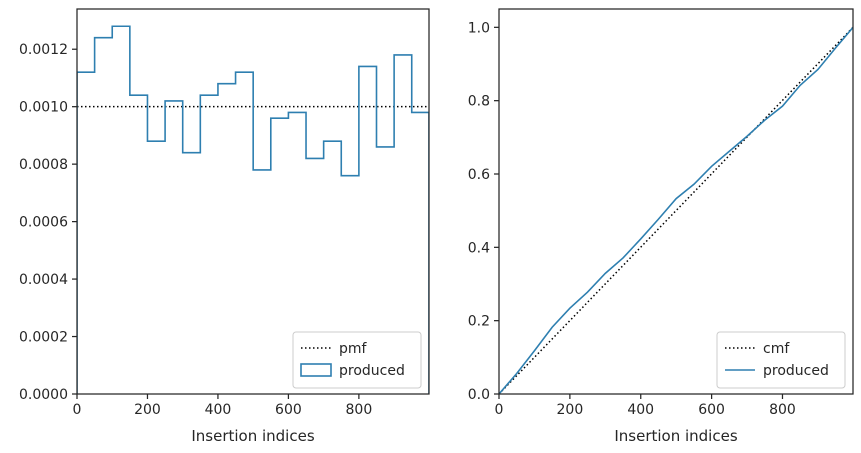 The width and height of the screenshot is (861, 453). Describe the element at coordinates (43, 280) in the screenshot. I see `y-tick-label: 0.0004` at that location.